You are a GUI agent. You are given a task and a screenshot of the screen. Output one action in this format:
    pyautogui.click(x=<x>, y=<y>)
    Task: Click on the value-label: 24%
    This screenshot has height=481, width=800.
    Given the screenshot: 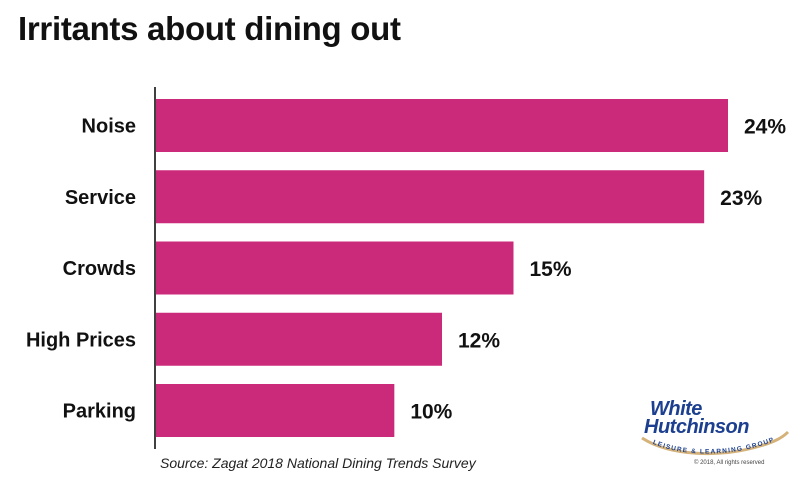 What is the action you would take?
    pyautogui.click(x=765, y=127)
    